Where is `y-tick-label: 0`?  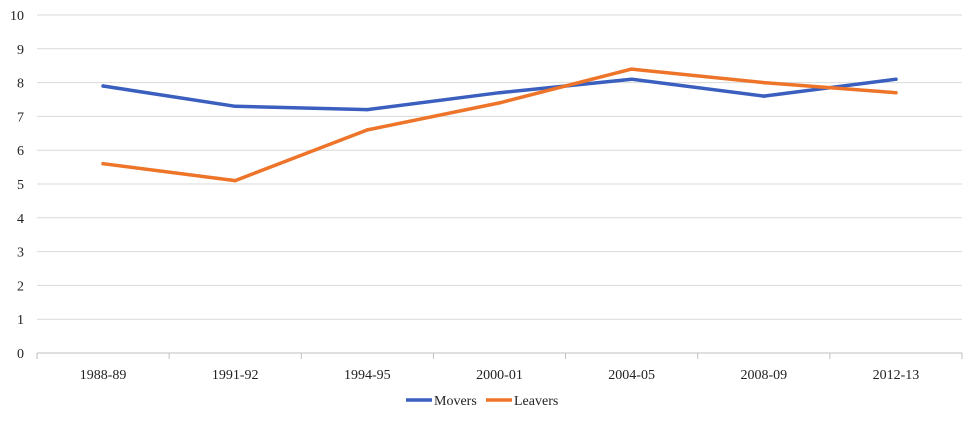 y-tick-label: 0 is located at coordinates (20, 354).